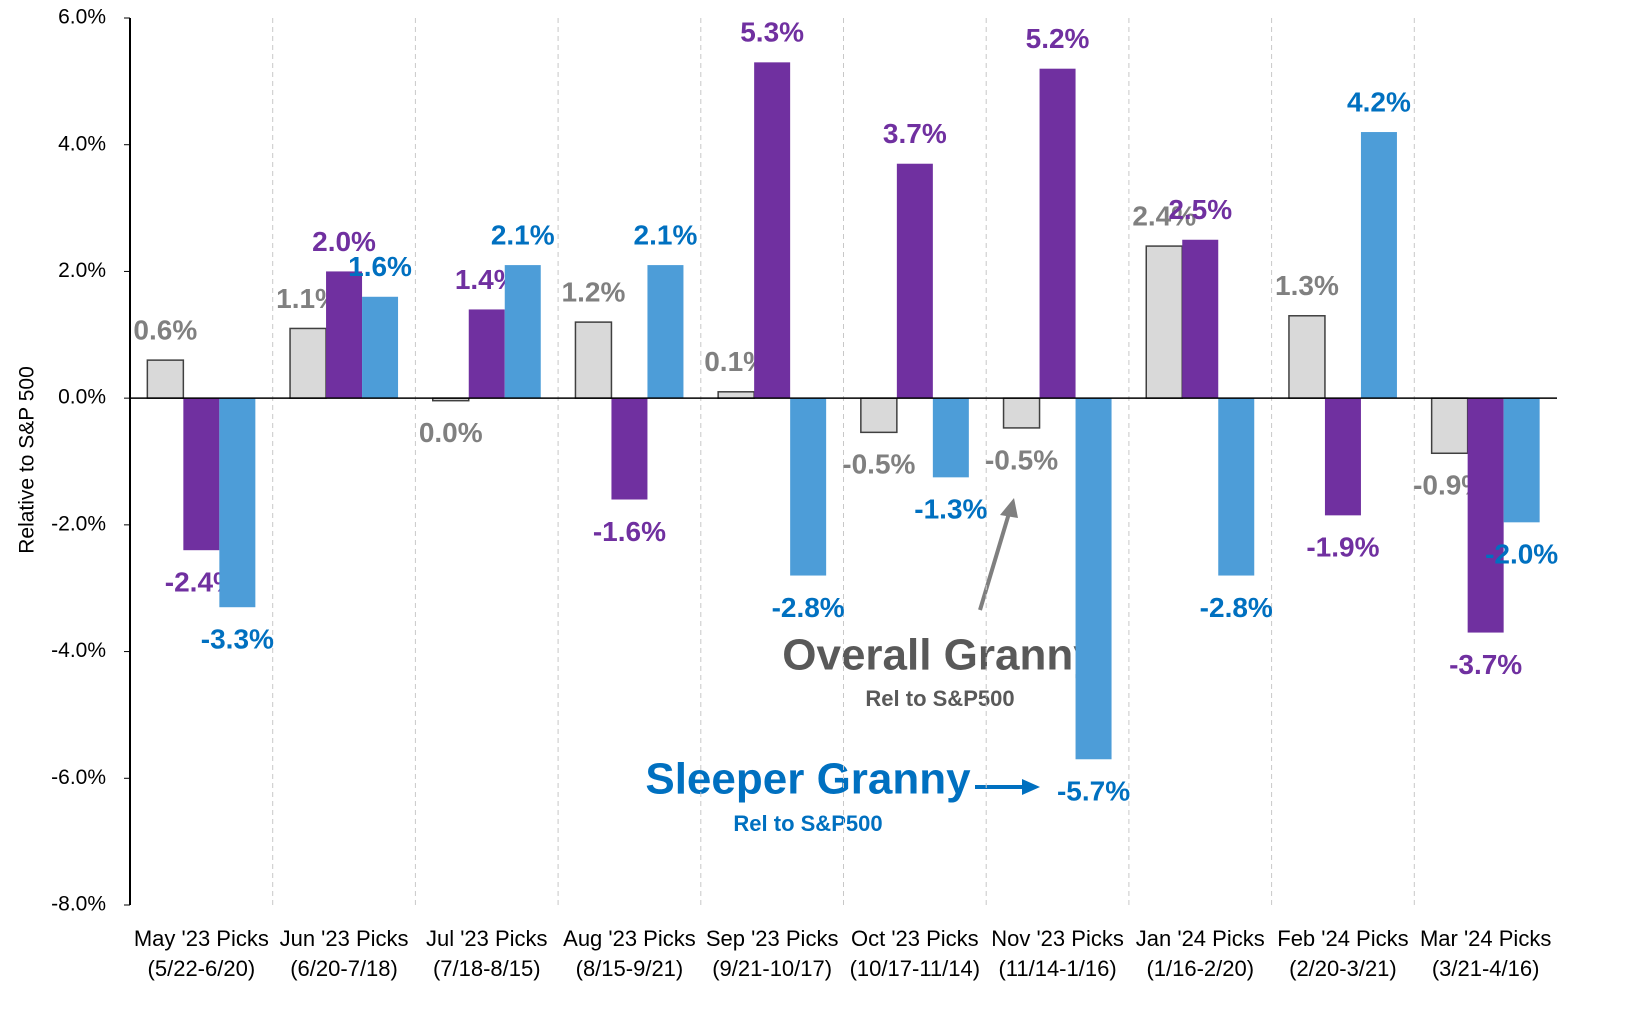 This screenshot has width=1641, height=1029. What do you see at coordinates (201, 938) in the screenshot?
I see `x-tick-label: May '23 Picks` at bounding box center [201, 938].